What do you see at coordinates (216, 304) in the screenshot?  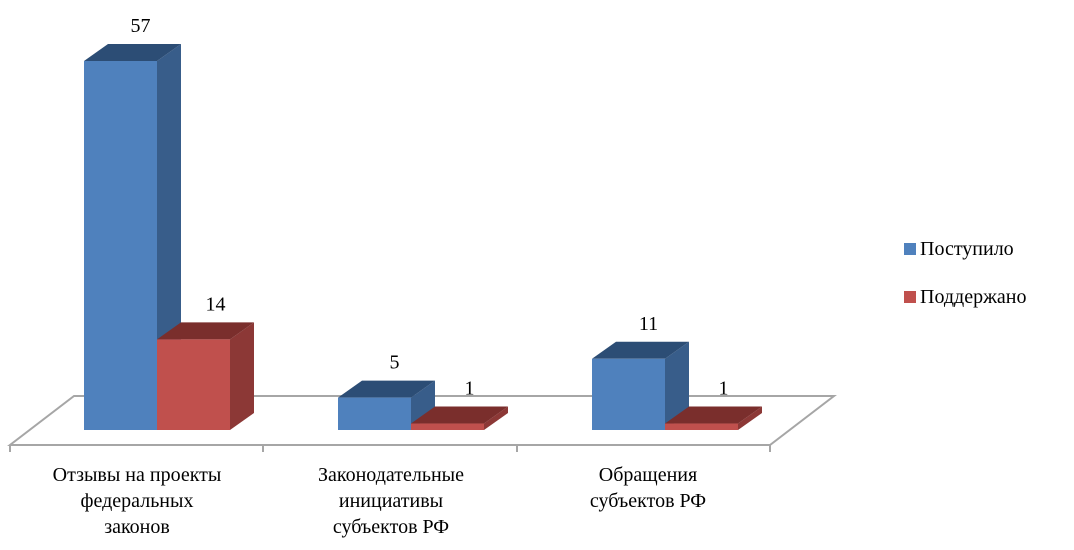 I see `data-label-1-0: 14` at bounding box center [216, 304].